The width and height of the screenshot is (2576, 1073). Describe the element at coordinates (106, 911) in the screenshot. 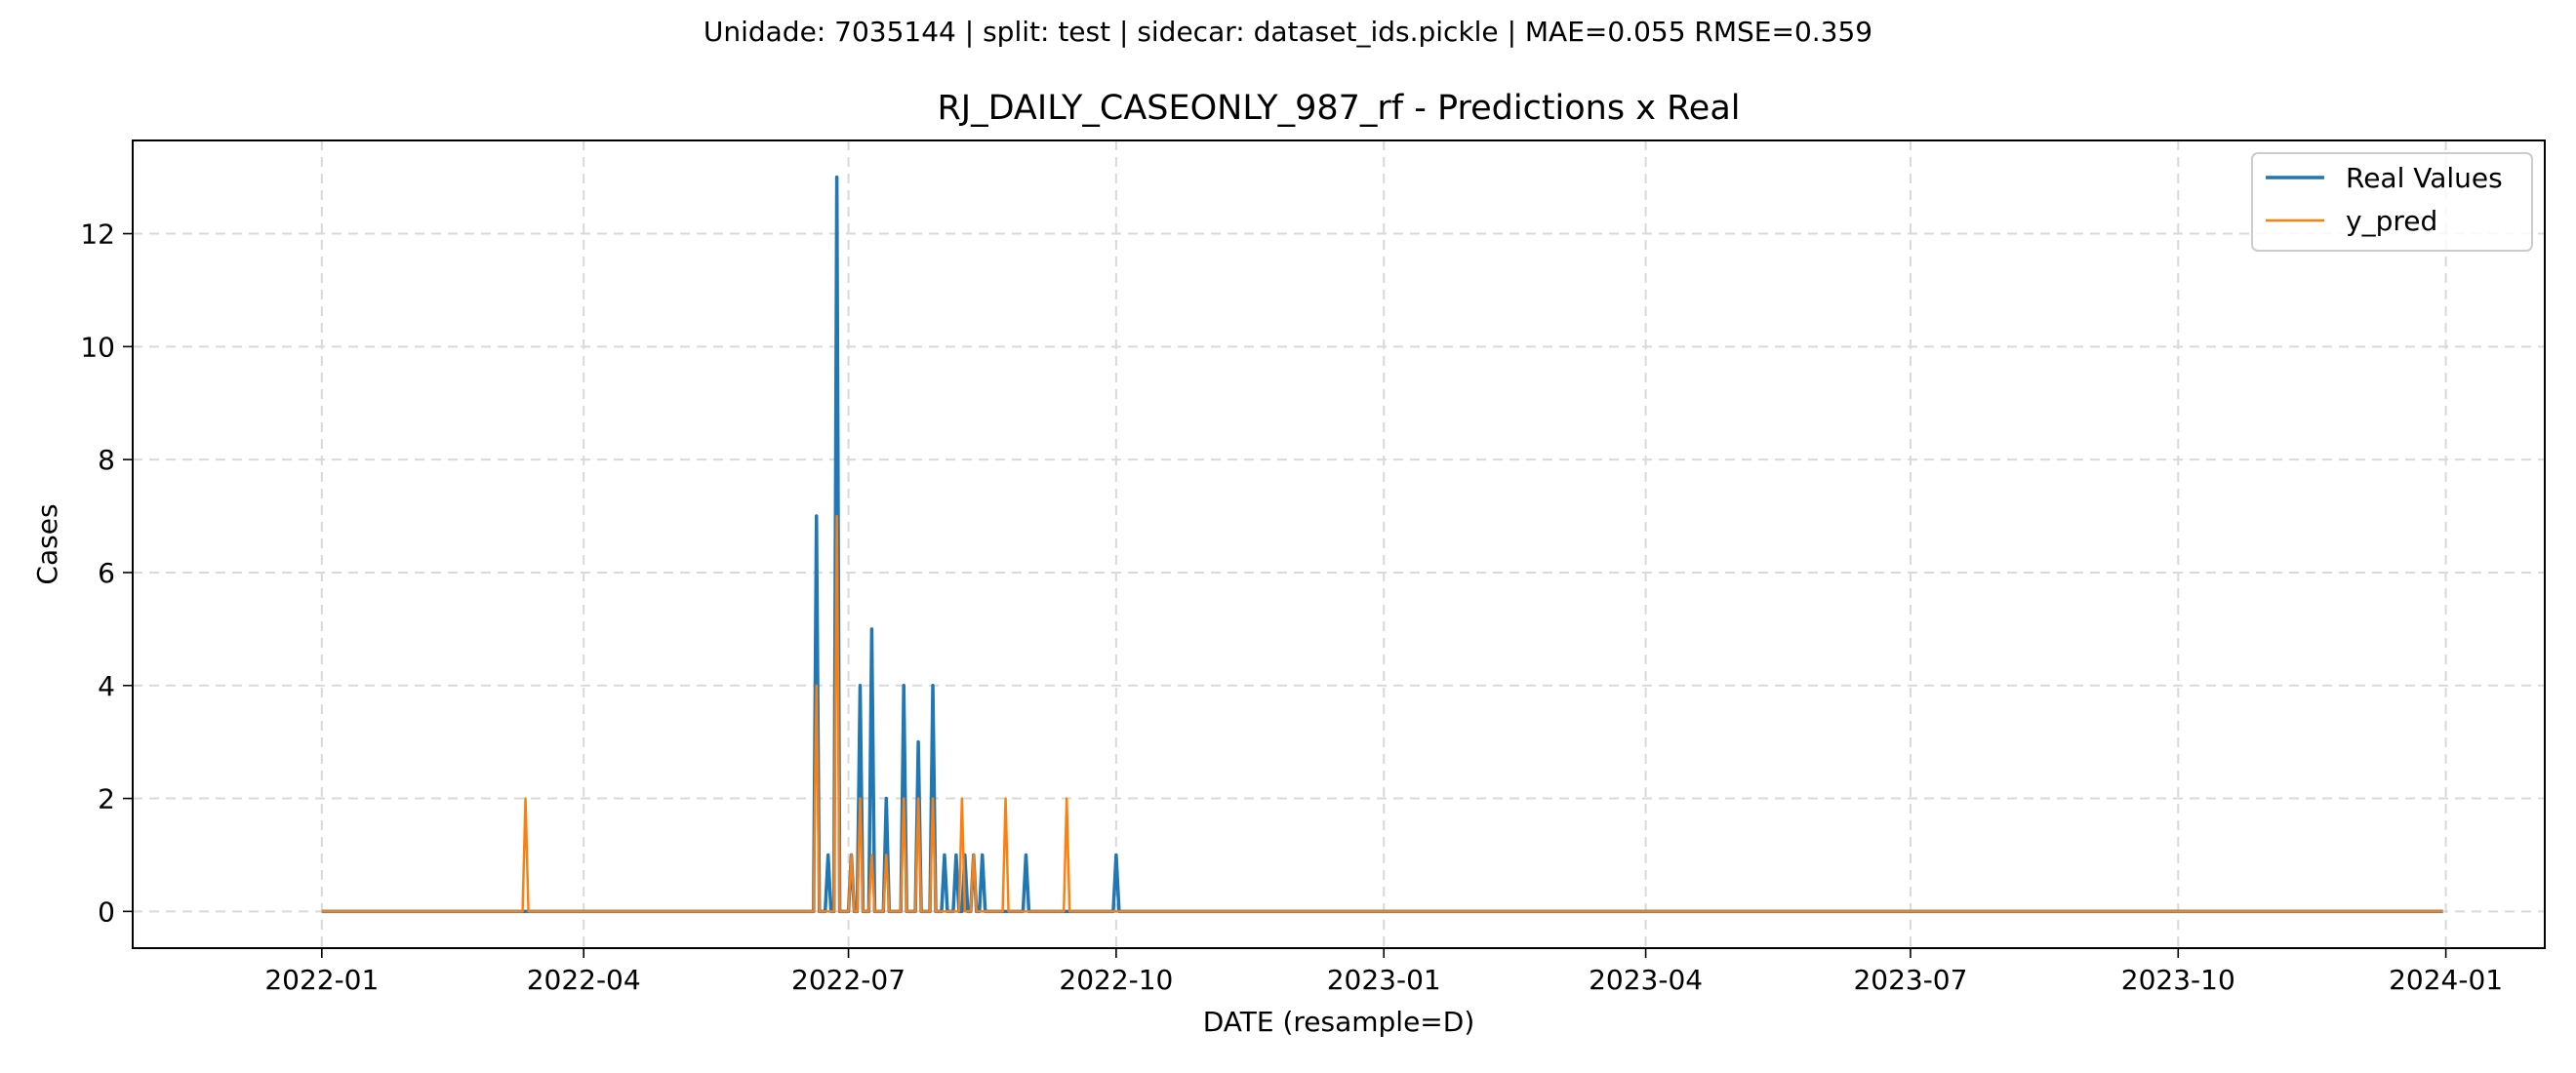

I see `y-tick-label: 0` at that location.